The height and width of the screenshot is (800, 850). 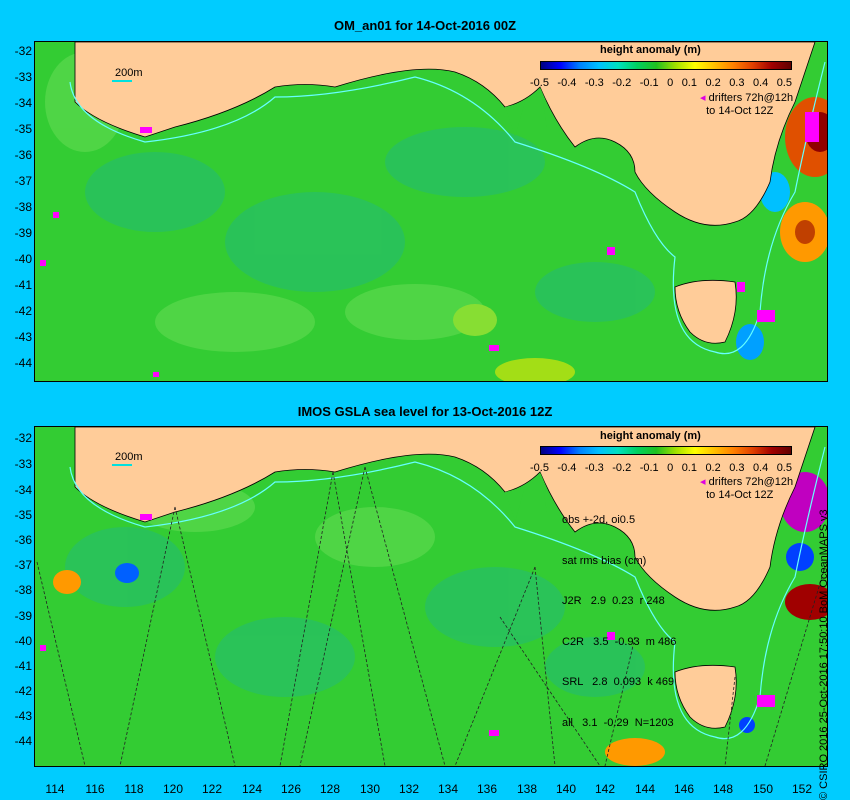 What do you see at coordinates (747, 488) in the screenshot?
I see `bottom-drifters-legend: ◂ drifters 72h@12h to 14-Oct 12Z` at bounding box center [747, 488].